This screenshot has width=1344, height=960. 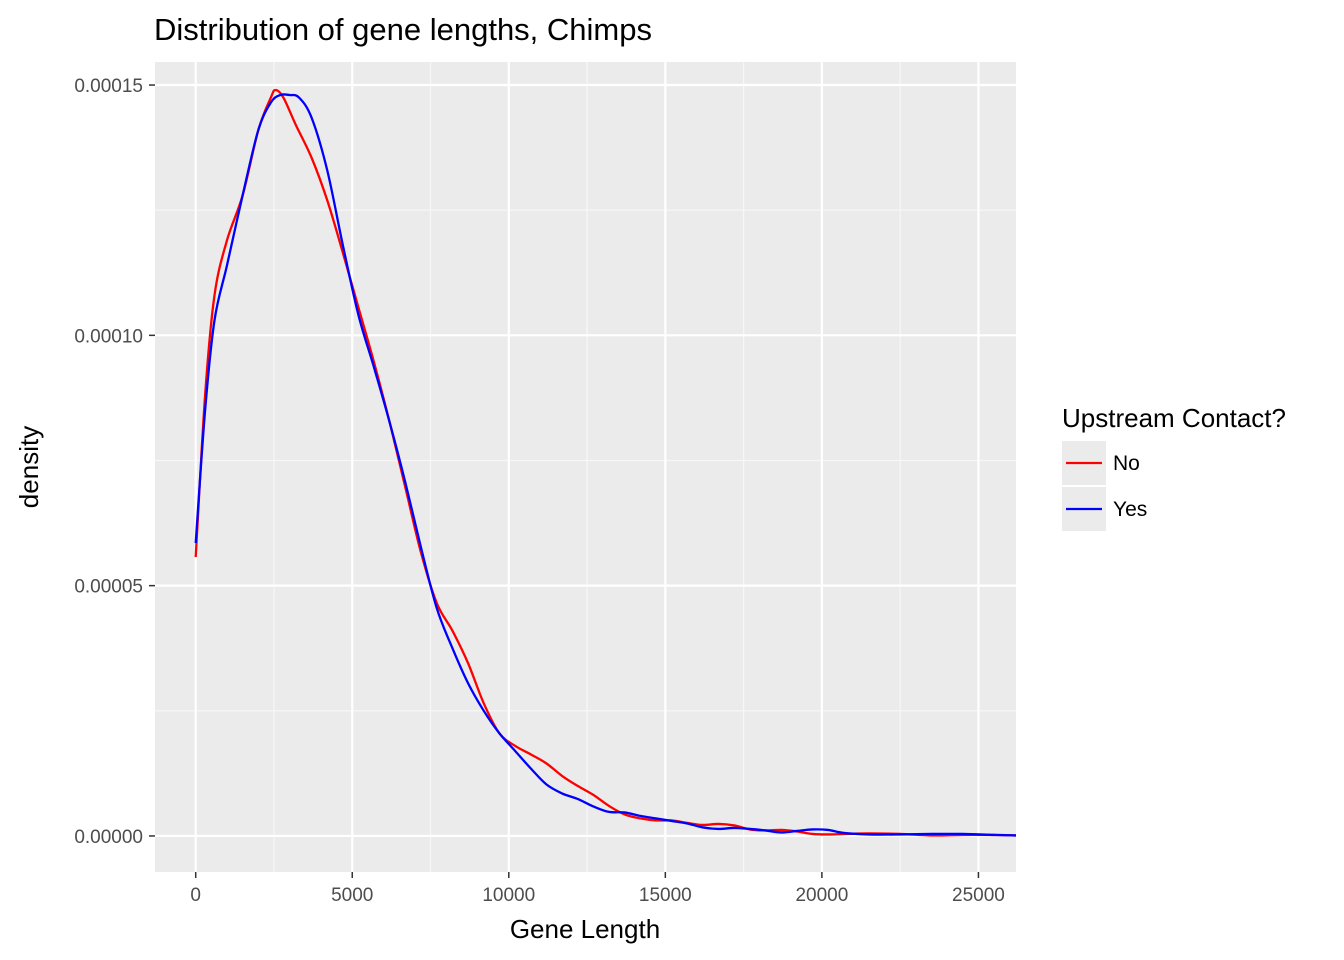 What do you see at coordinates (1174, 418) in the screenshot?
I see `legend-title: Upstream Contact?` at bounding box center [1174, 418].